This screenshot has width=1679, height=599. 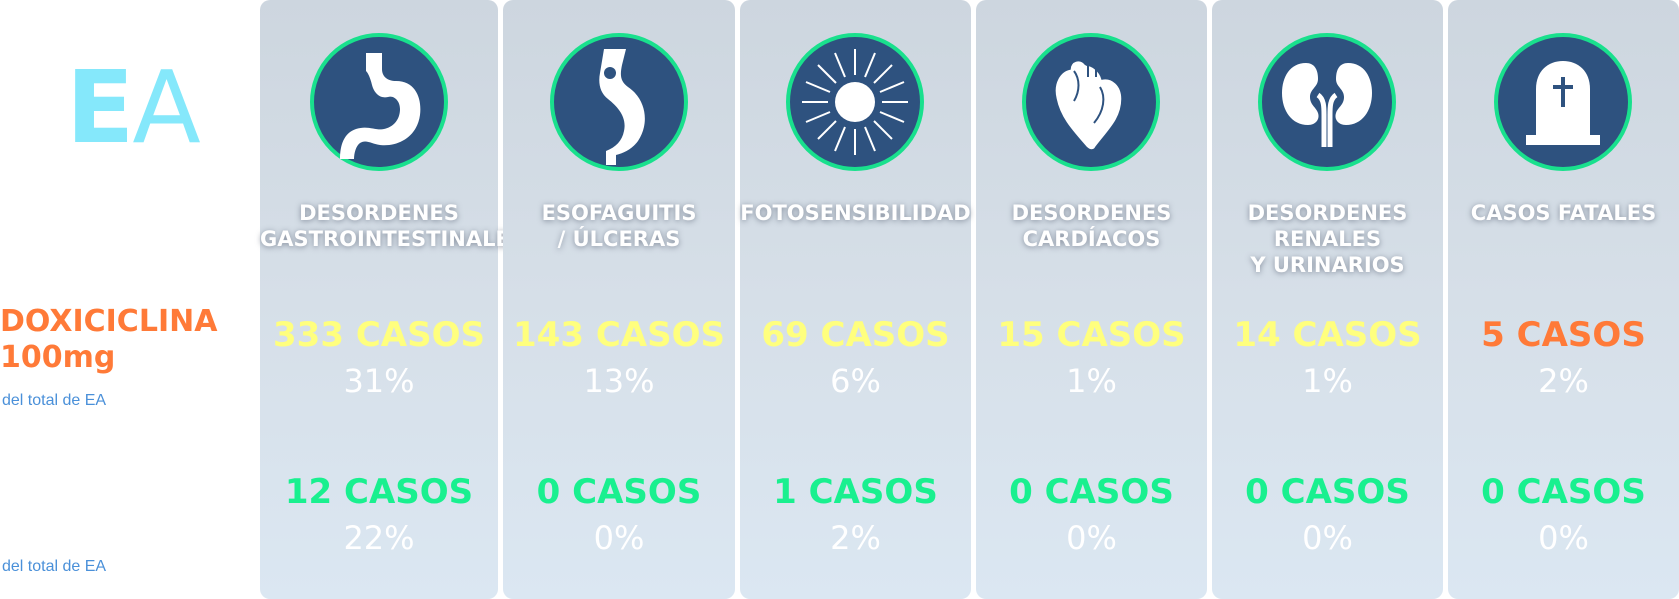 I want to click on column-title: FOTOSENSIBILIDAD, so click(x=855, y=213).